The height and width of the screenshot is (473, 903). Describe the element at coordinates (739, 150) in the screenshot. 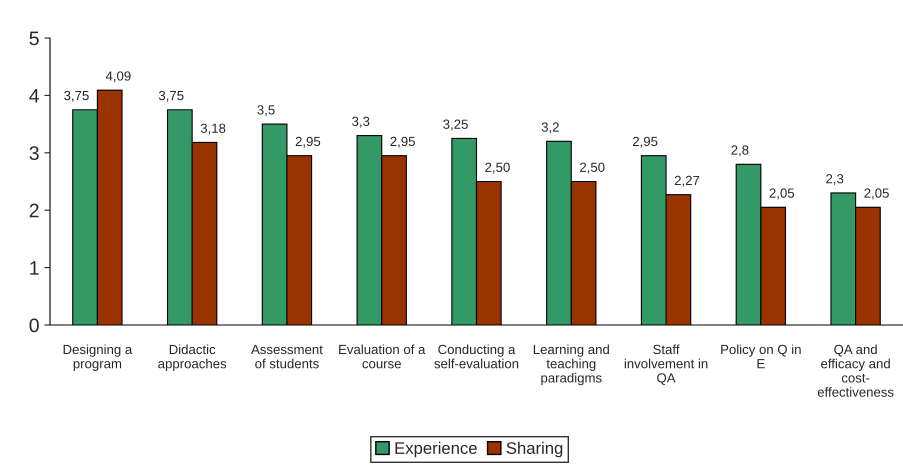

I see `data-label: 2,8` at that location.